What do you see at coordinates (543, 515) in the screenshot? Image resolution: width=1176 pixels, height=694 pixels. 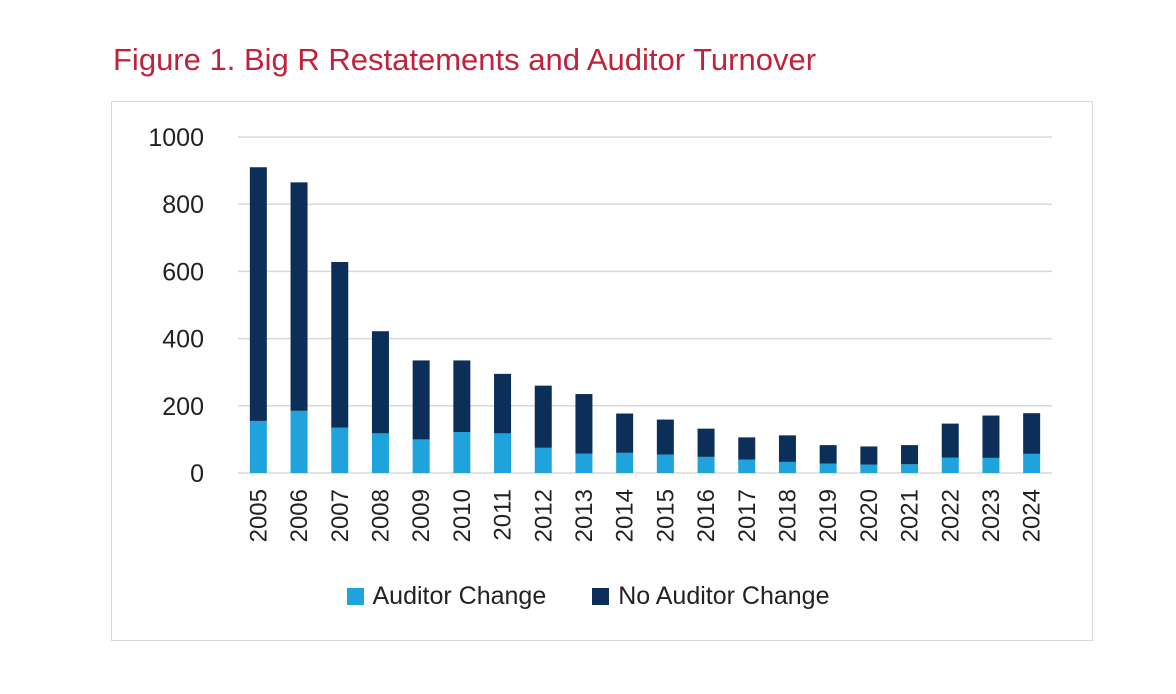 I see `x-tick-label-2012: 2012` at bounding box center [543, 515].